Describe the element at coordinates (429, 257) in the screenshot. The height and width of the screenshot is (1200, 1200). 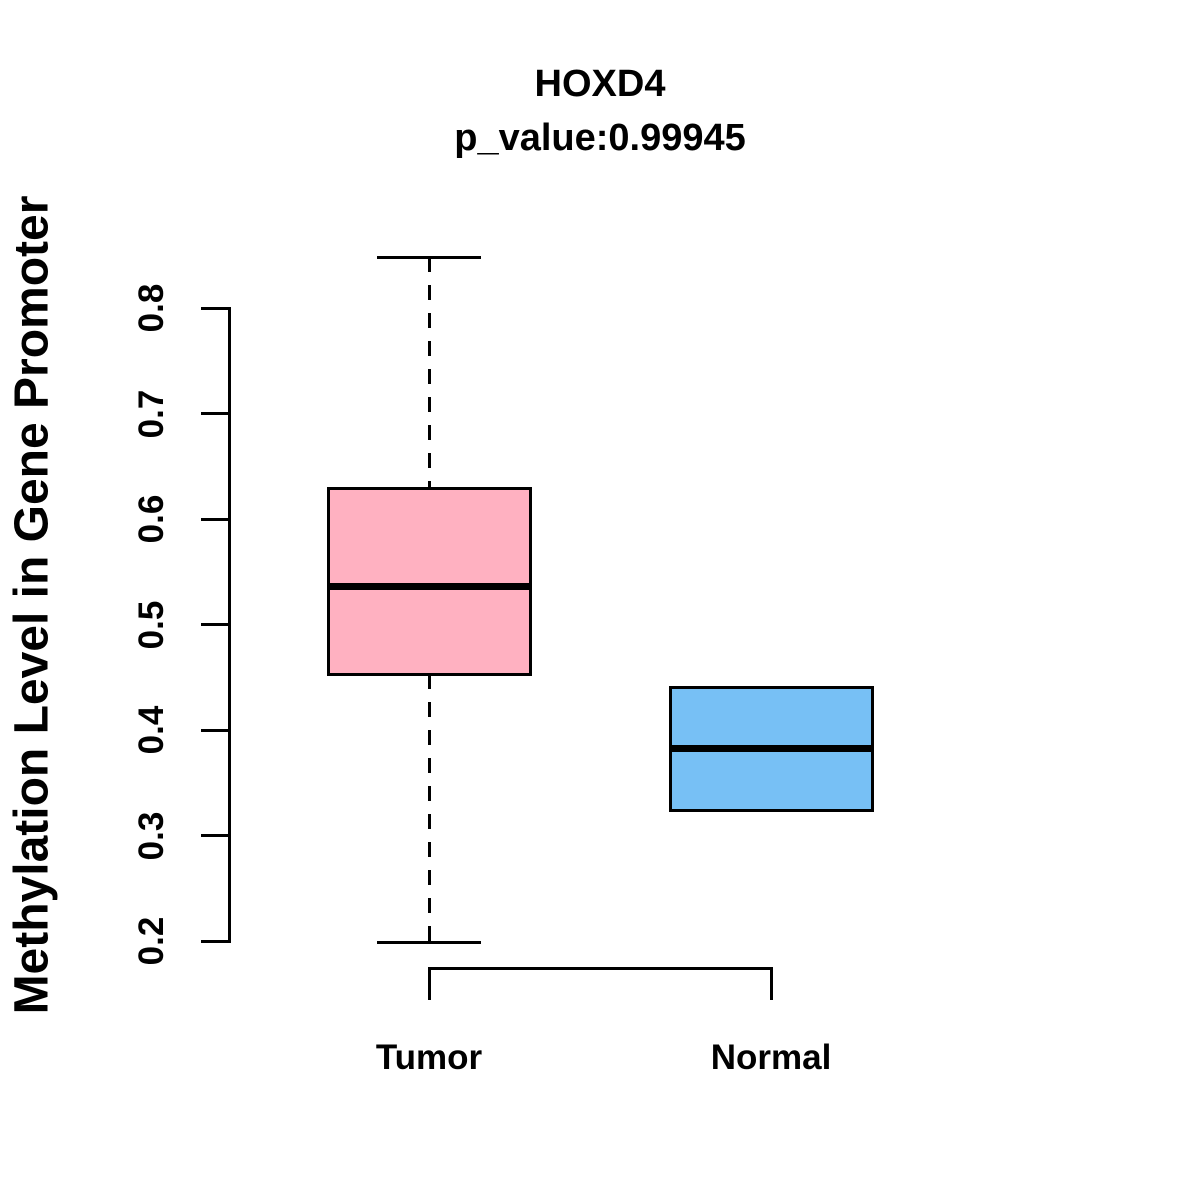
I see `upper-whisker-cap` at that location.